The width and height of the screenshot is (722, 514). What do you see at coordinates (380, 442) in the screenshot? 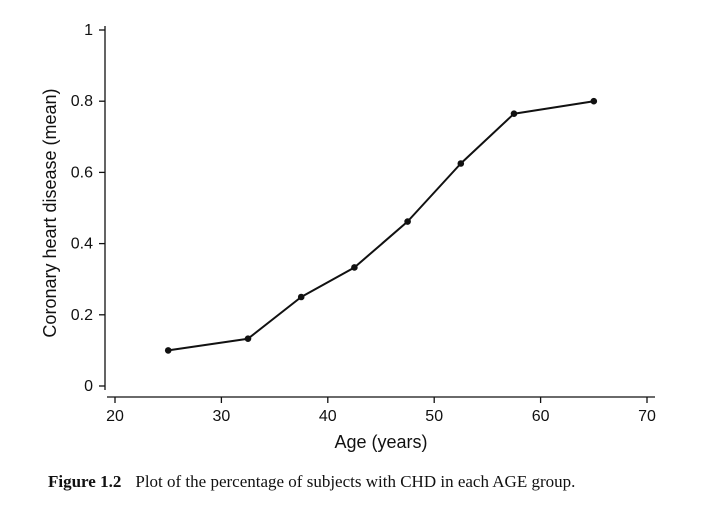
I see `x-axis-title: Age (years)` at bounding box center [380, 442].